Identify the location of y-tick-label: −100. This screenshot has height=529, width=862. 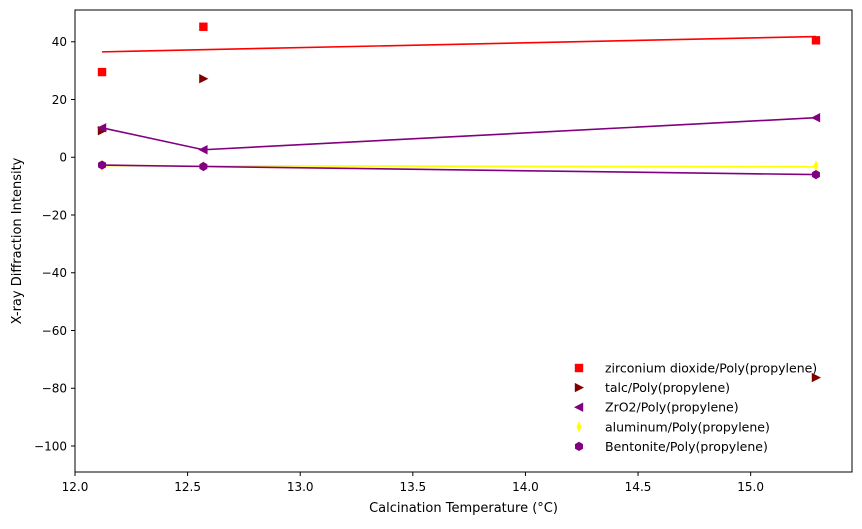
(50, 446).